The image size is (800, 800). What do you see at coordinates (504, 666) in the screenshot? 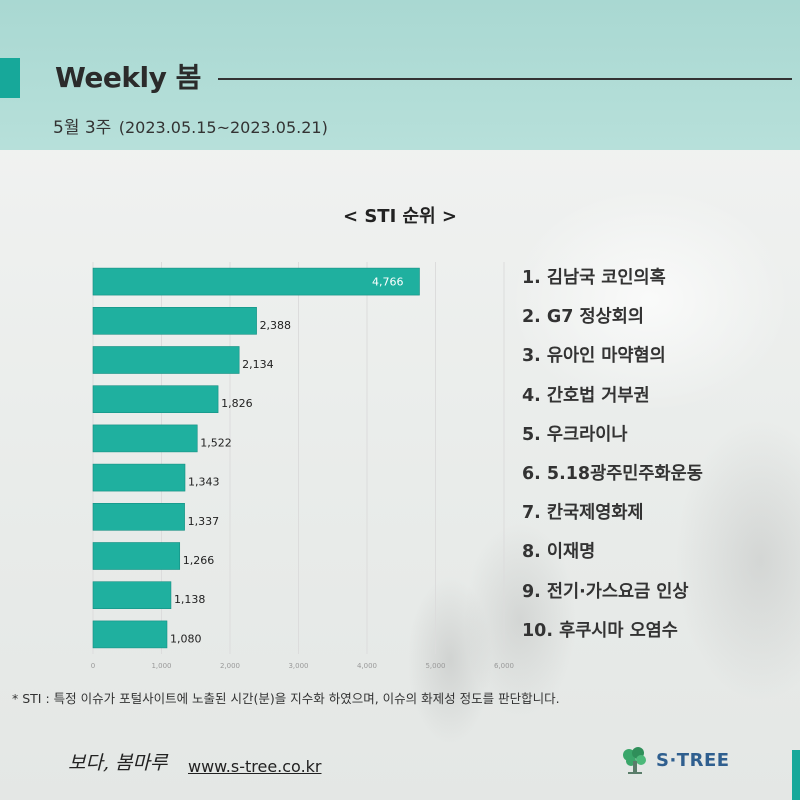
I see `x-tick-label: 6,000` at bounding box center [504, 666].